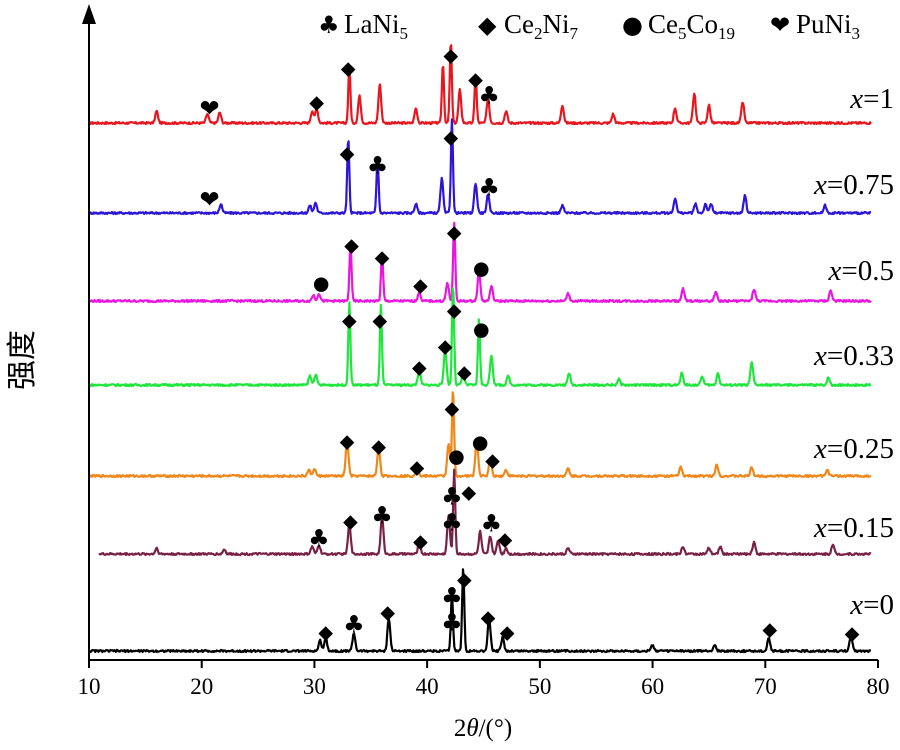  What do you see at coordinates (484, 679) in the screenshot?
I see `x-ticks: 10 20 30 40 50 60 70 80` at bounding box center [484, 679].